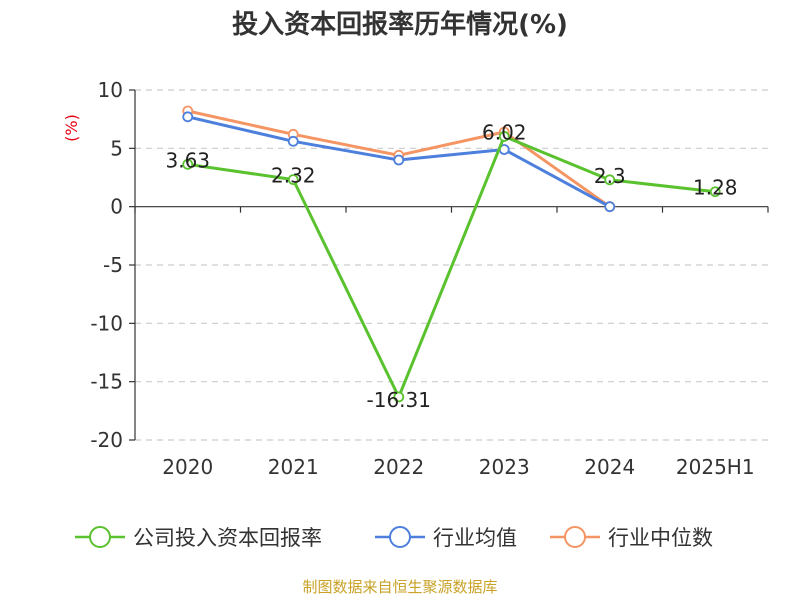  I want to click on y-tick-label: 0, so click(116, 207).